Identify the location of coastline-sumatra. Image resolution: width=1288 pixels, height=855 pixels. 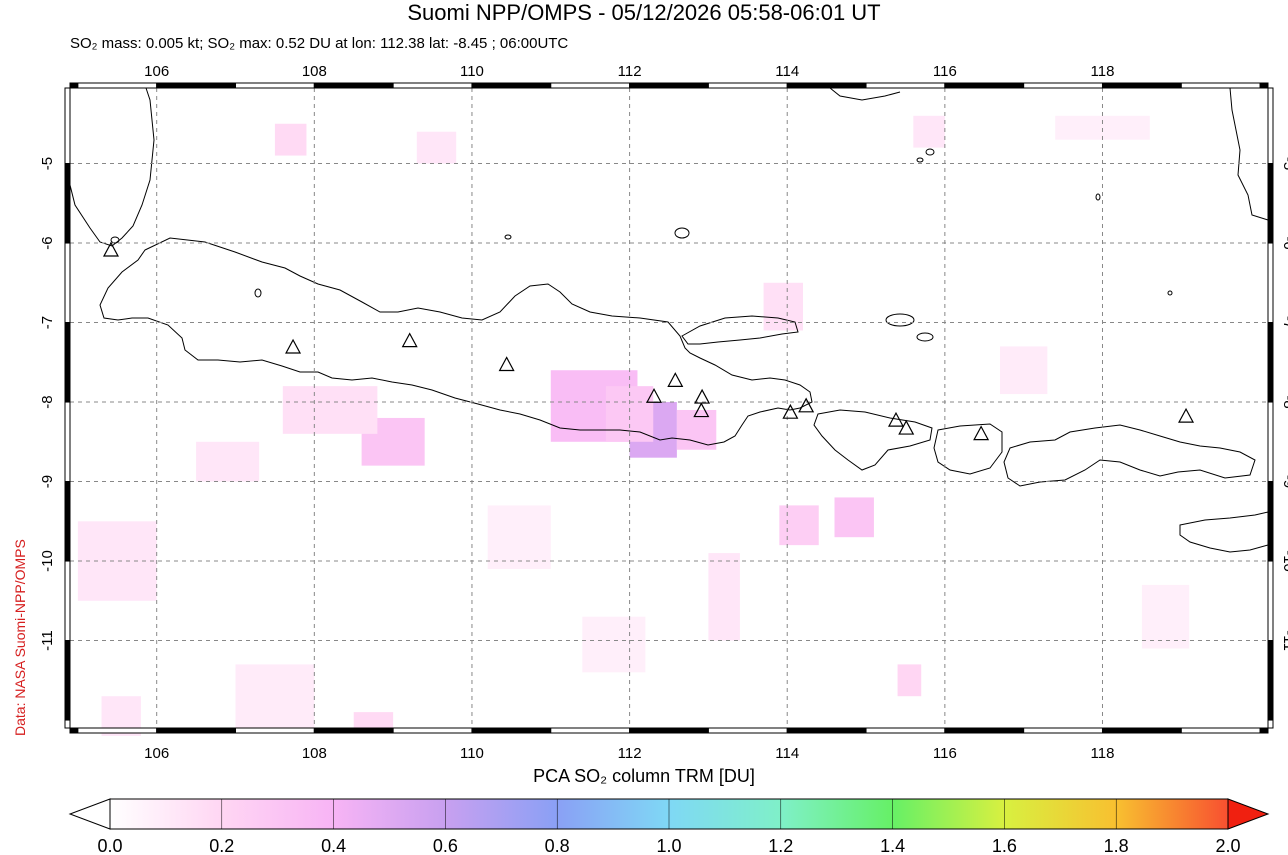
(112, 167).